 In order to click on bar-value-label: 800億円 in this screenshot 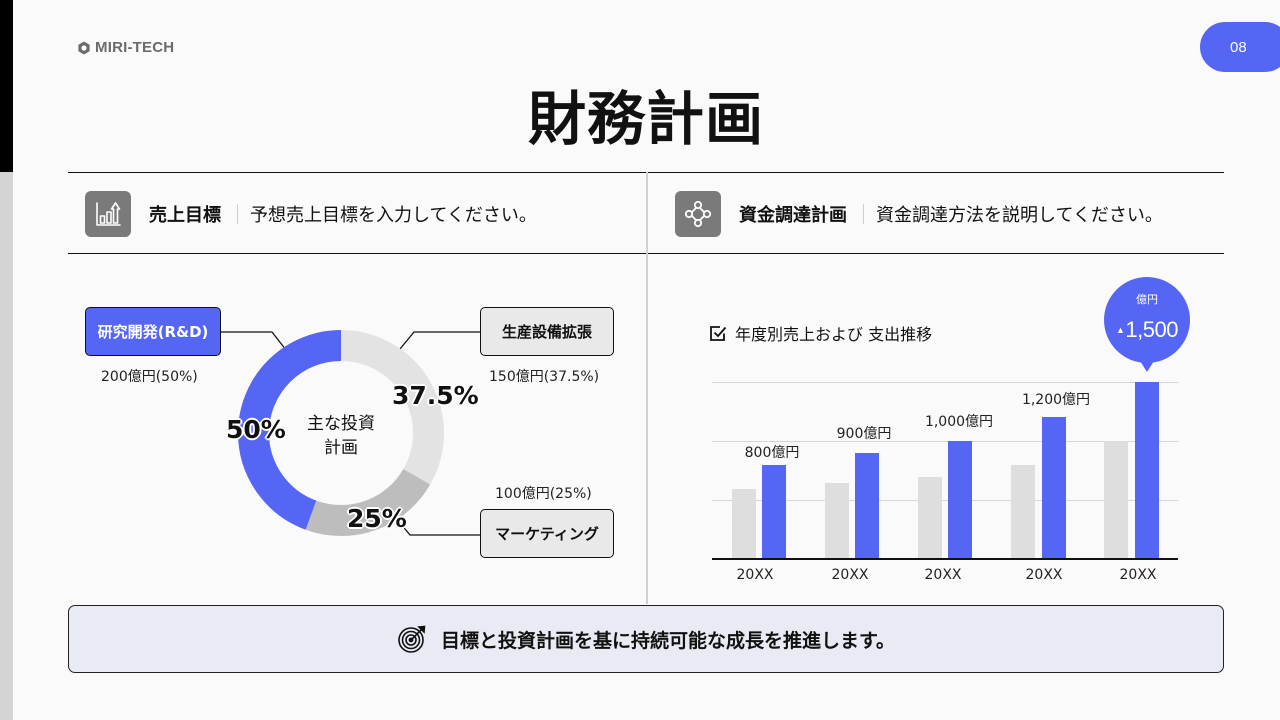, I will do `click(772, 453)`.